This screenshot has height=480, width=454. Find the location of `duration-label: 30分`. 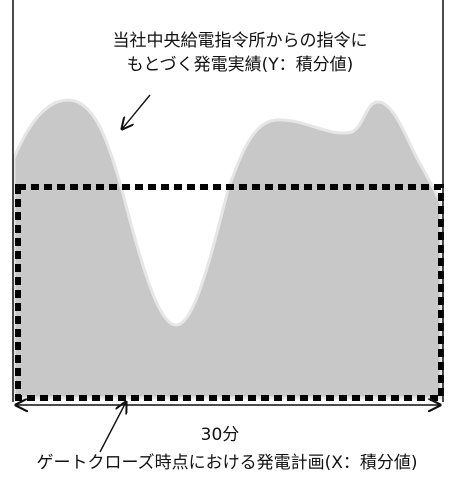

duration-label: 30分 is located at coordinates (220, 435).